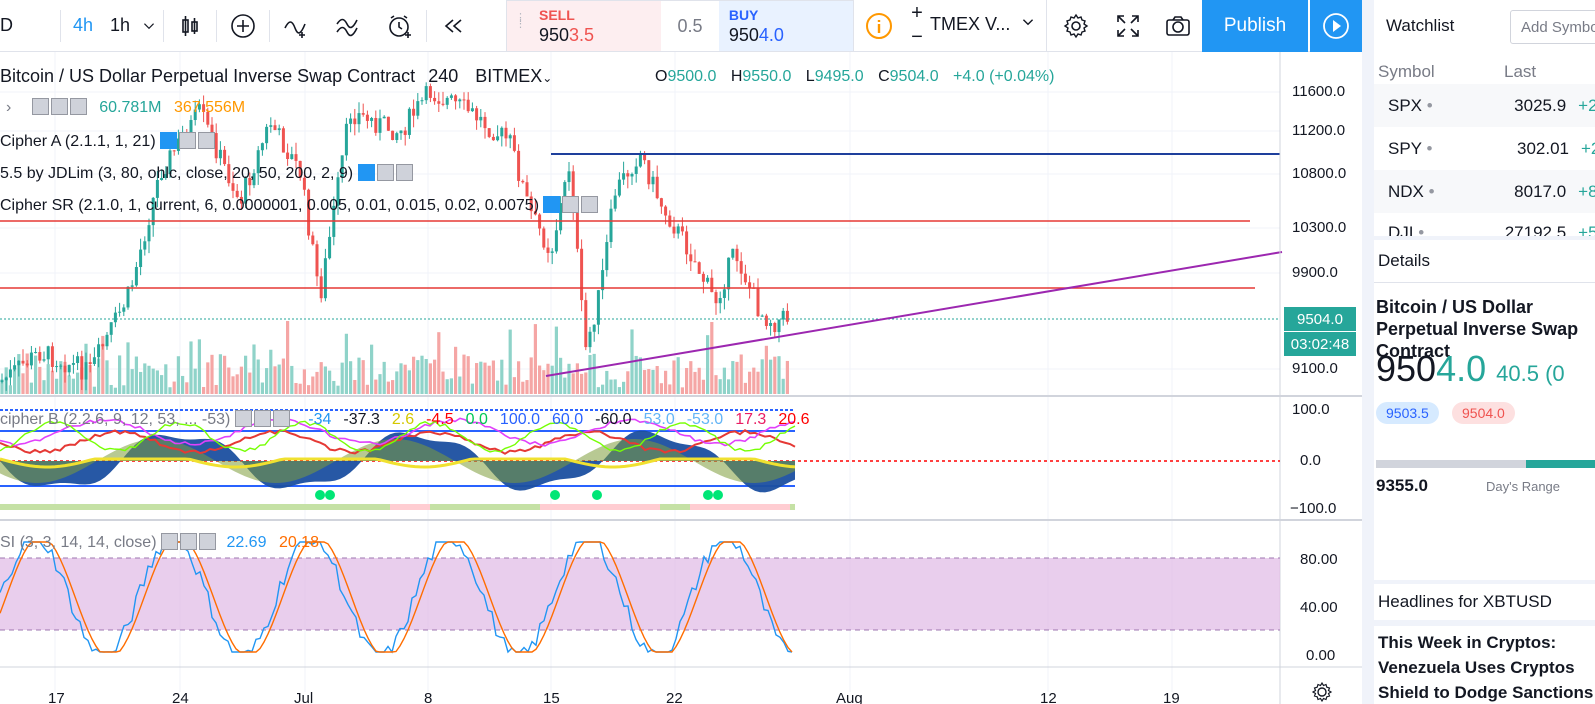  What do you see at coordinates (597, 495) in the screenshot?
I see `buy-signal-dot` at bounding box center [597, 495].